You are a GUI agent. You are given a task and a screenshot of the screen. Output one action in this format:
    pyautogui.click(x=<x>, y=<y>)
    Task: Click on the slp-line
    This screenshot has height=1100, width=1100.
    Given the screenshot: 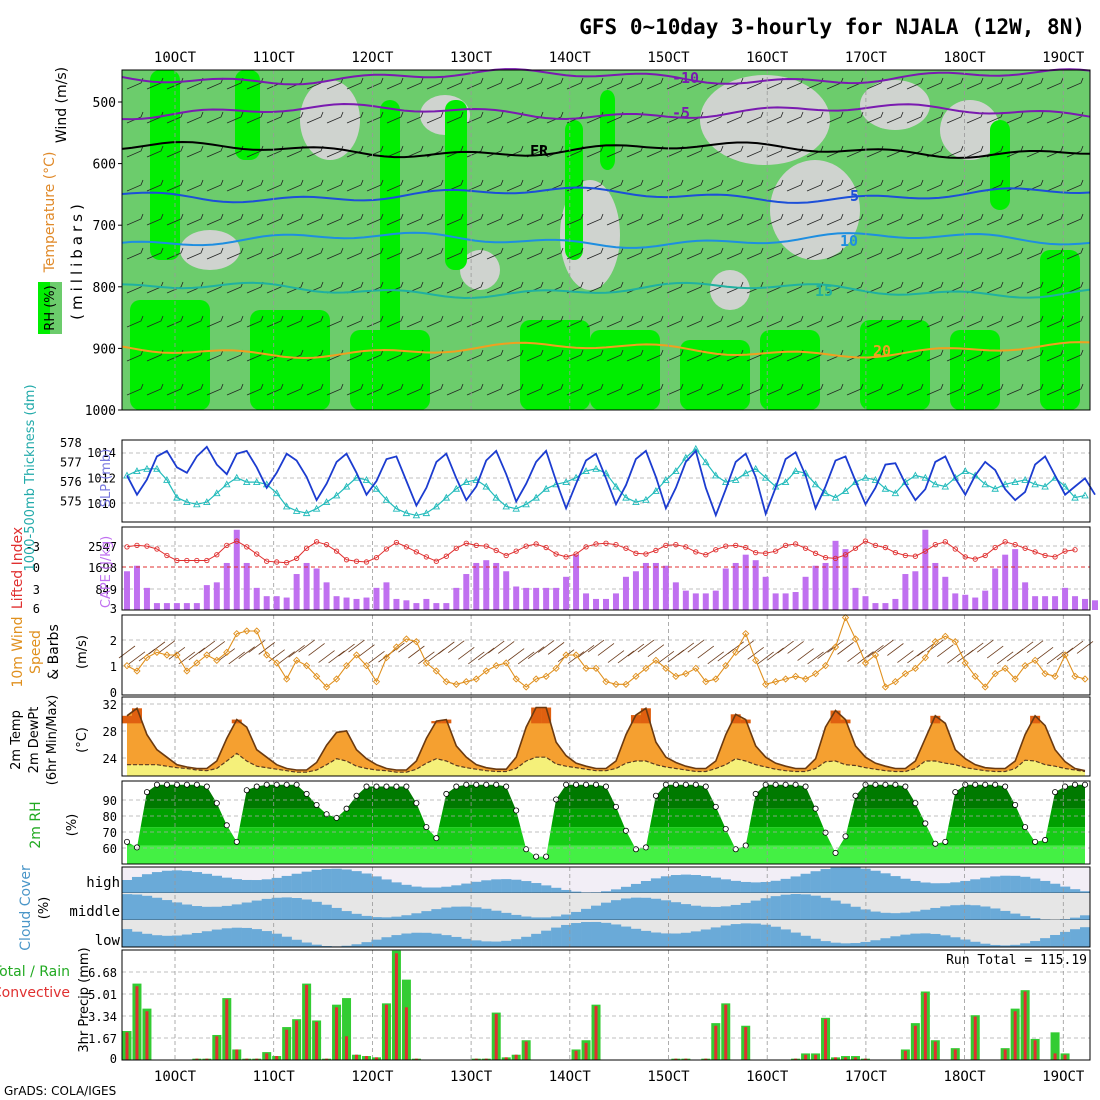 What is the action you would take?
    pyautogui.click(x=611, y=481)
    